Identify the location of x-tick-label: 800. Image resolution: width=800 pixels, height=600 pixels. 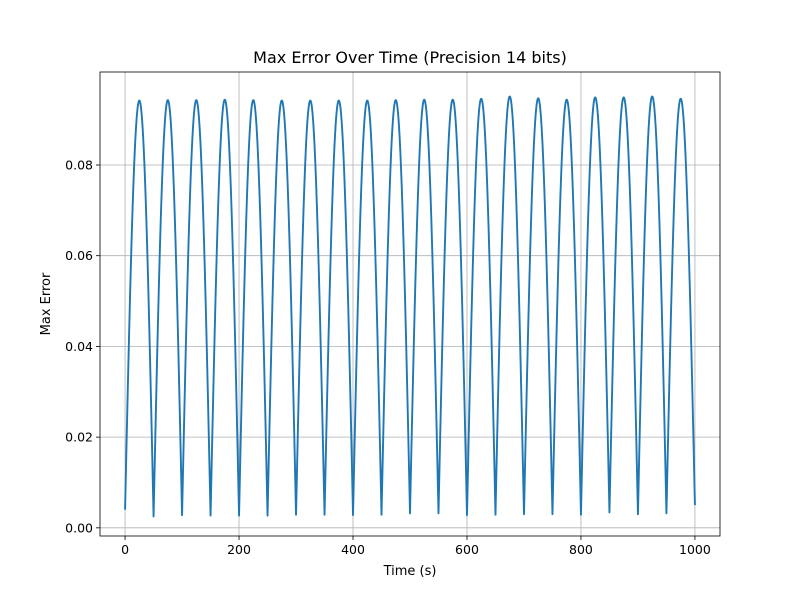
(581, 549).